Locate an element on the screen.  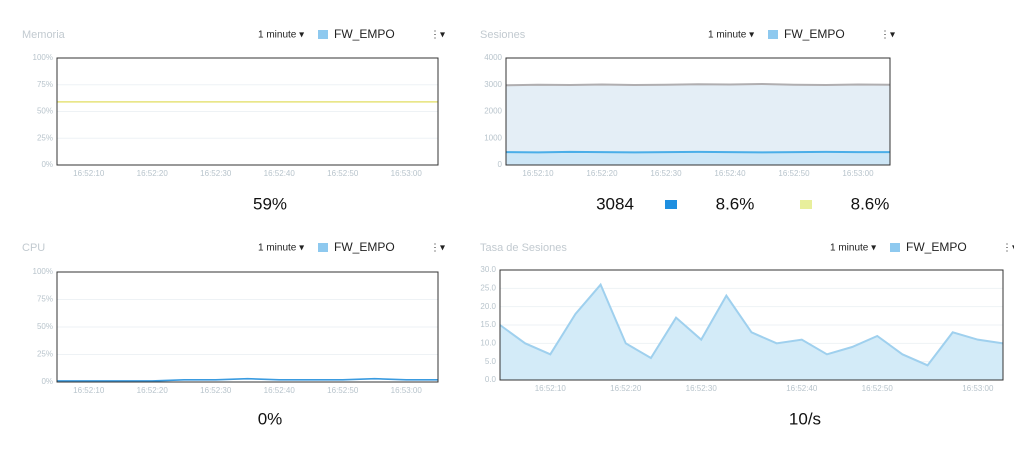
panel-title: Sesiones is located at coordinates (503, 35).